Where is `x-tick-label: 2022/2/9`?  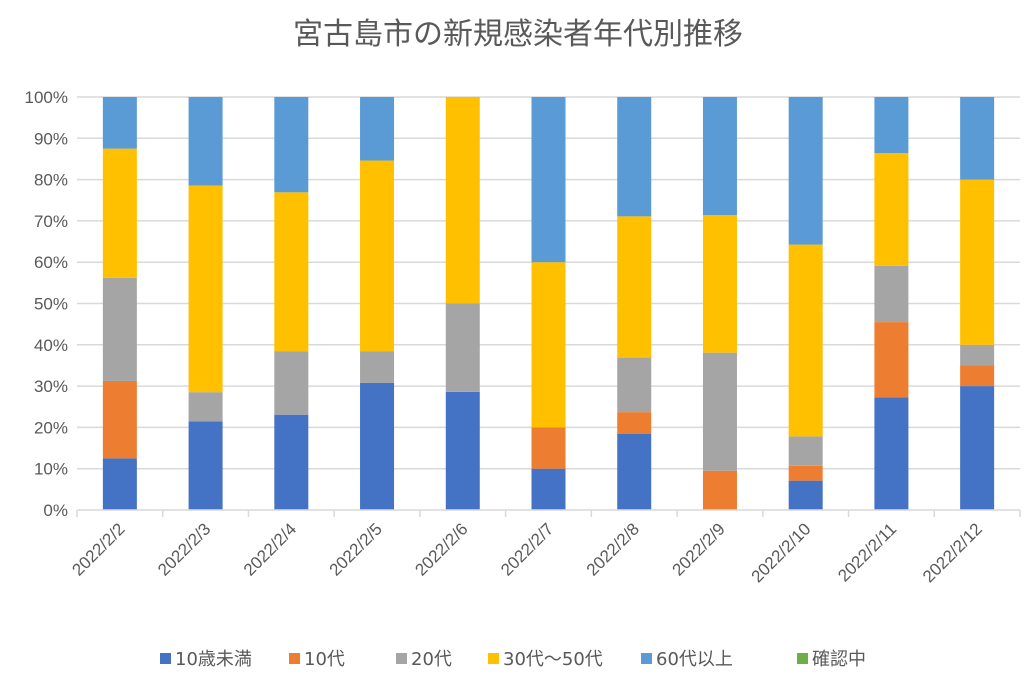 x-tick-label: 2022/2/9 is located at coordinates (699, 549).